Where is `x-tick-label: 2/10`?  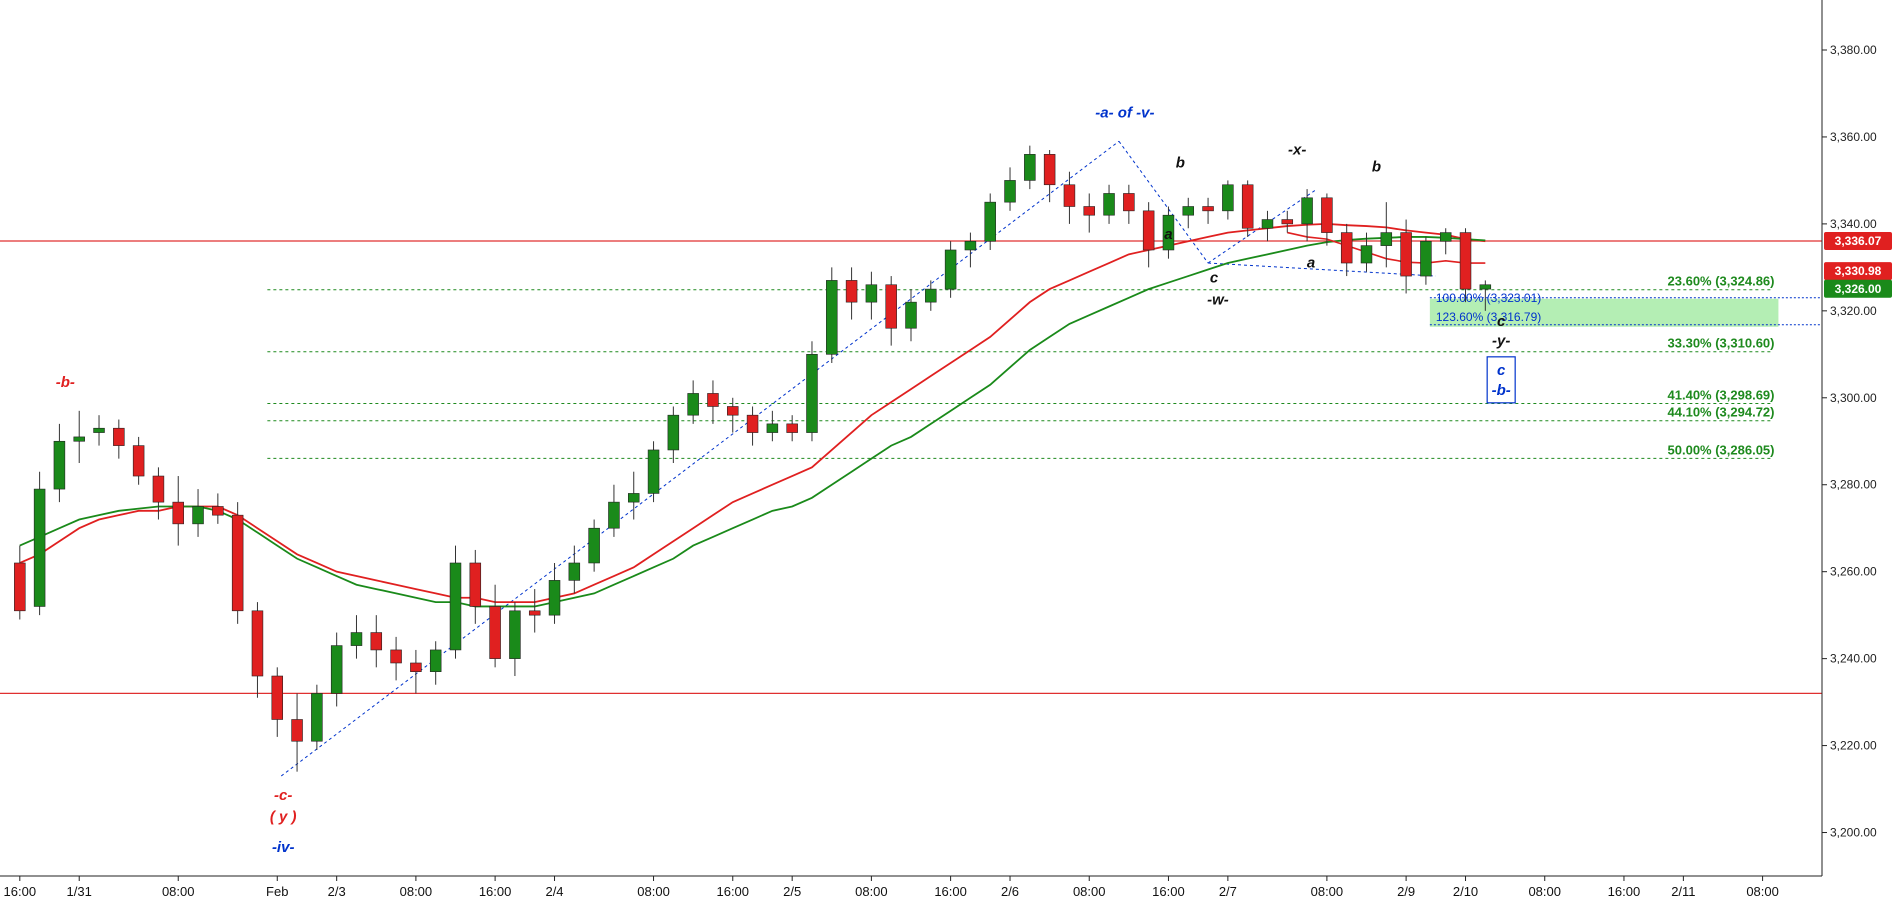 x-tick-label: 2/10 is located at coordinates (1465, 891).